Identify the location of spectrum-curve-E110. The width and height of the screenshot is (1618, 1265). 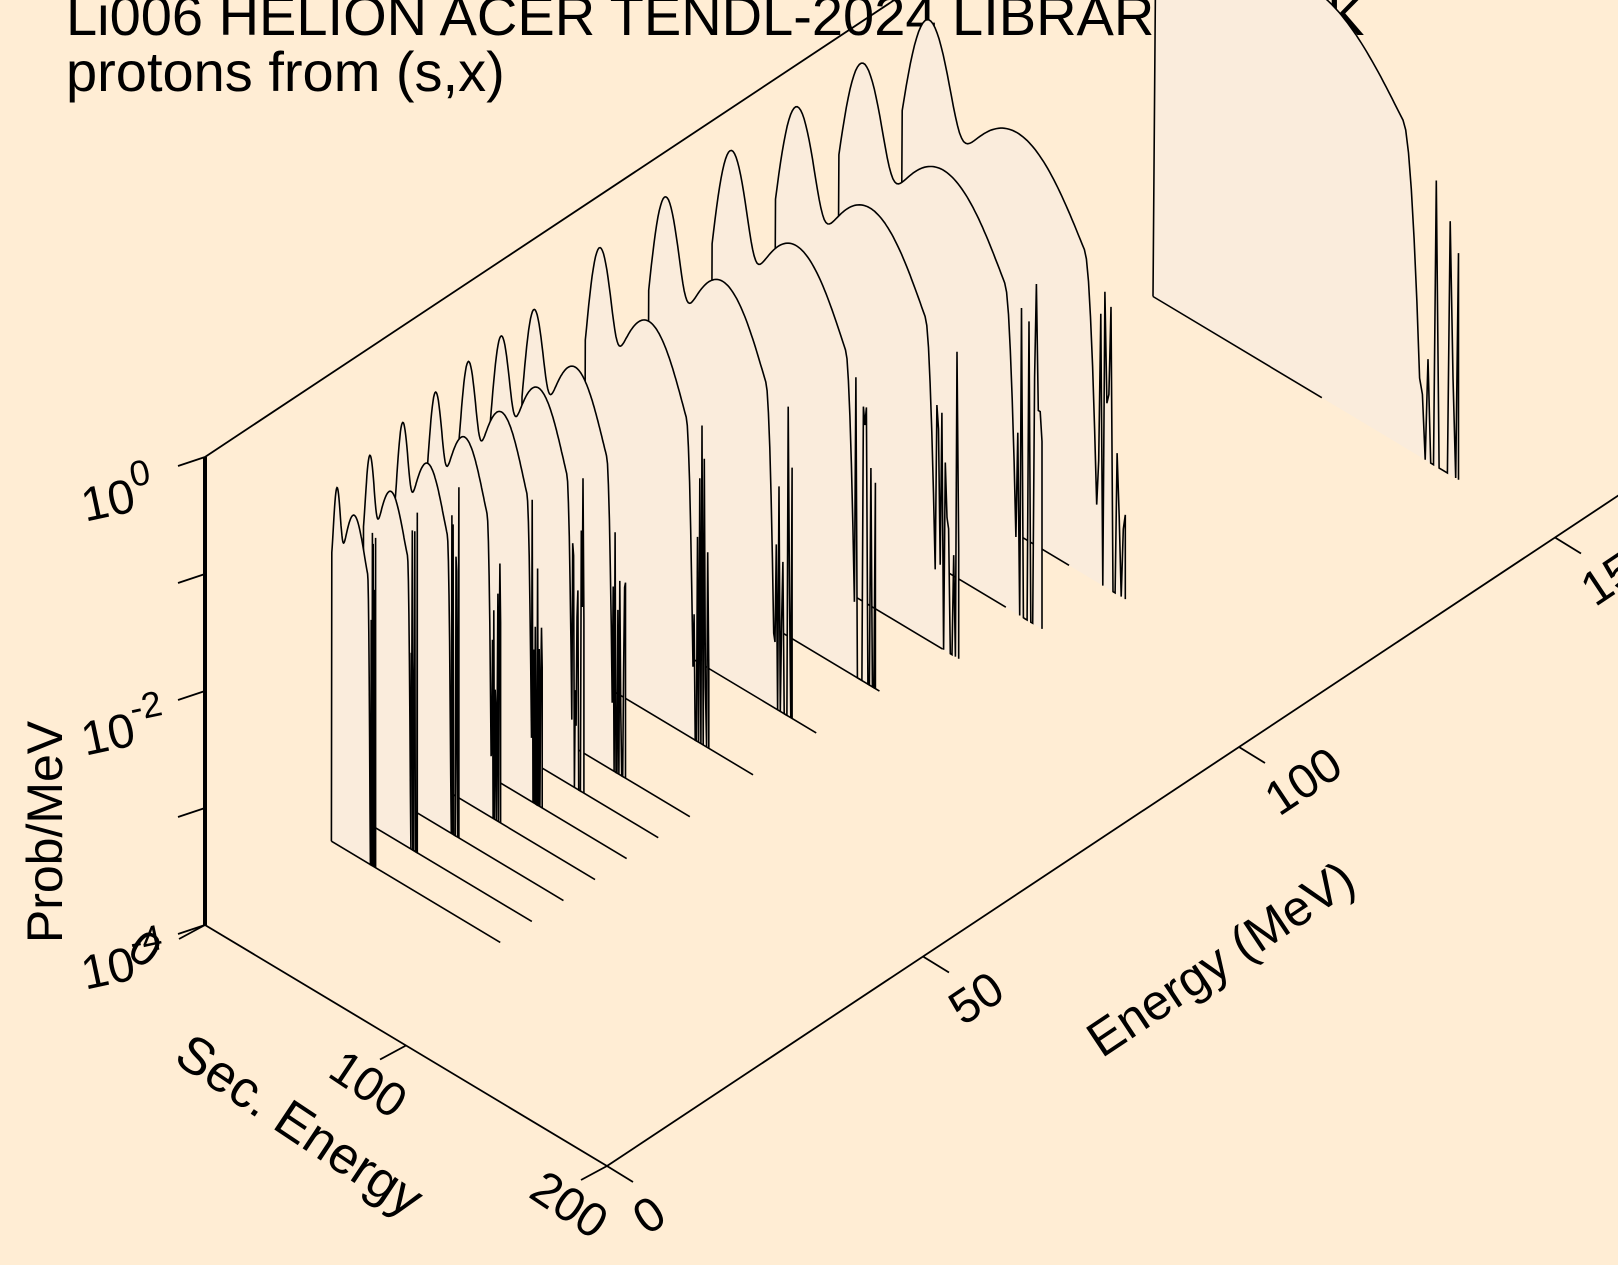
(1013, 309).